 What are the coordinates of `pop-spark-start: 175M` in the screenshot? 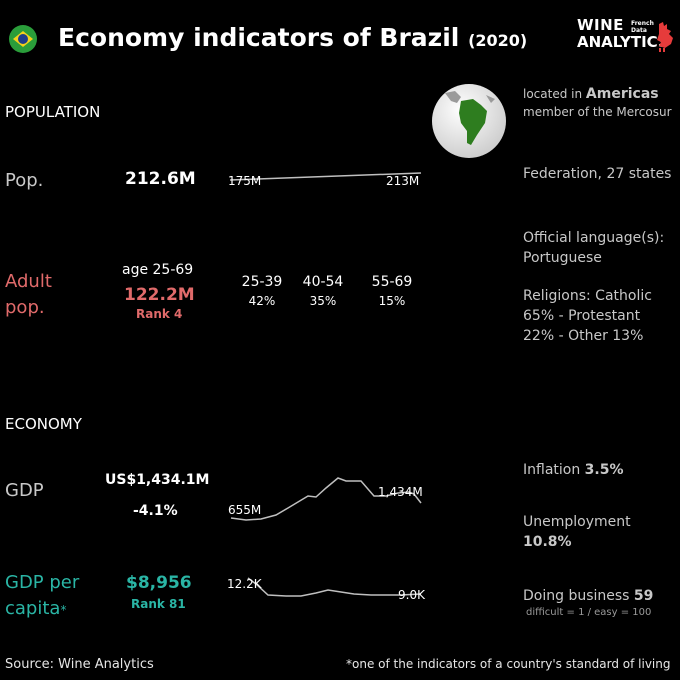 It's located at (244, 181).